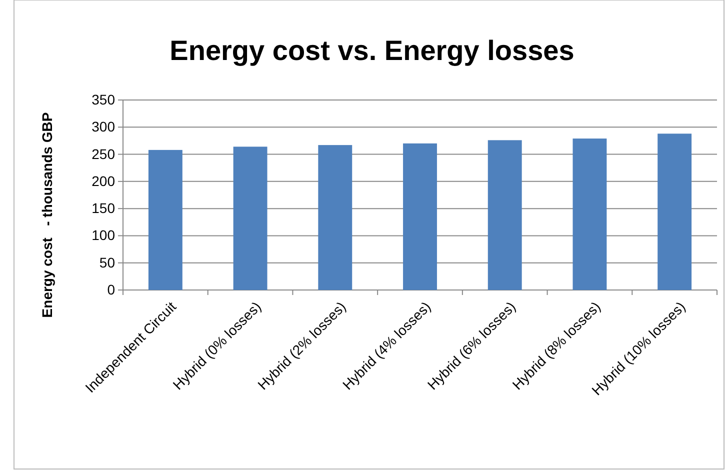  Describe the element at coordinates (47, 215) in the screenshot. I see `y-axis-title: Energy cost - thousands GBP` at that location.